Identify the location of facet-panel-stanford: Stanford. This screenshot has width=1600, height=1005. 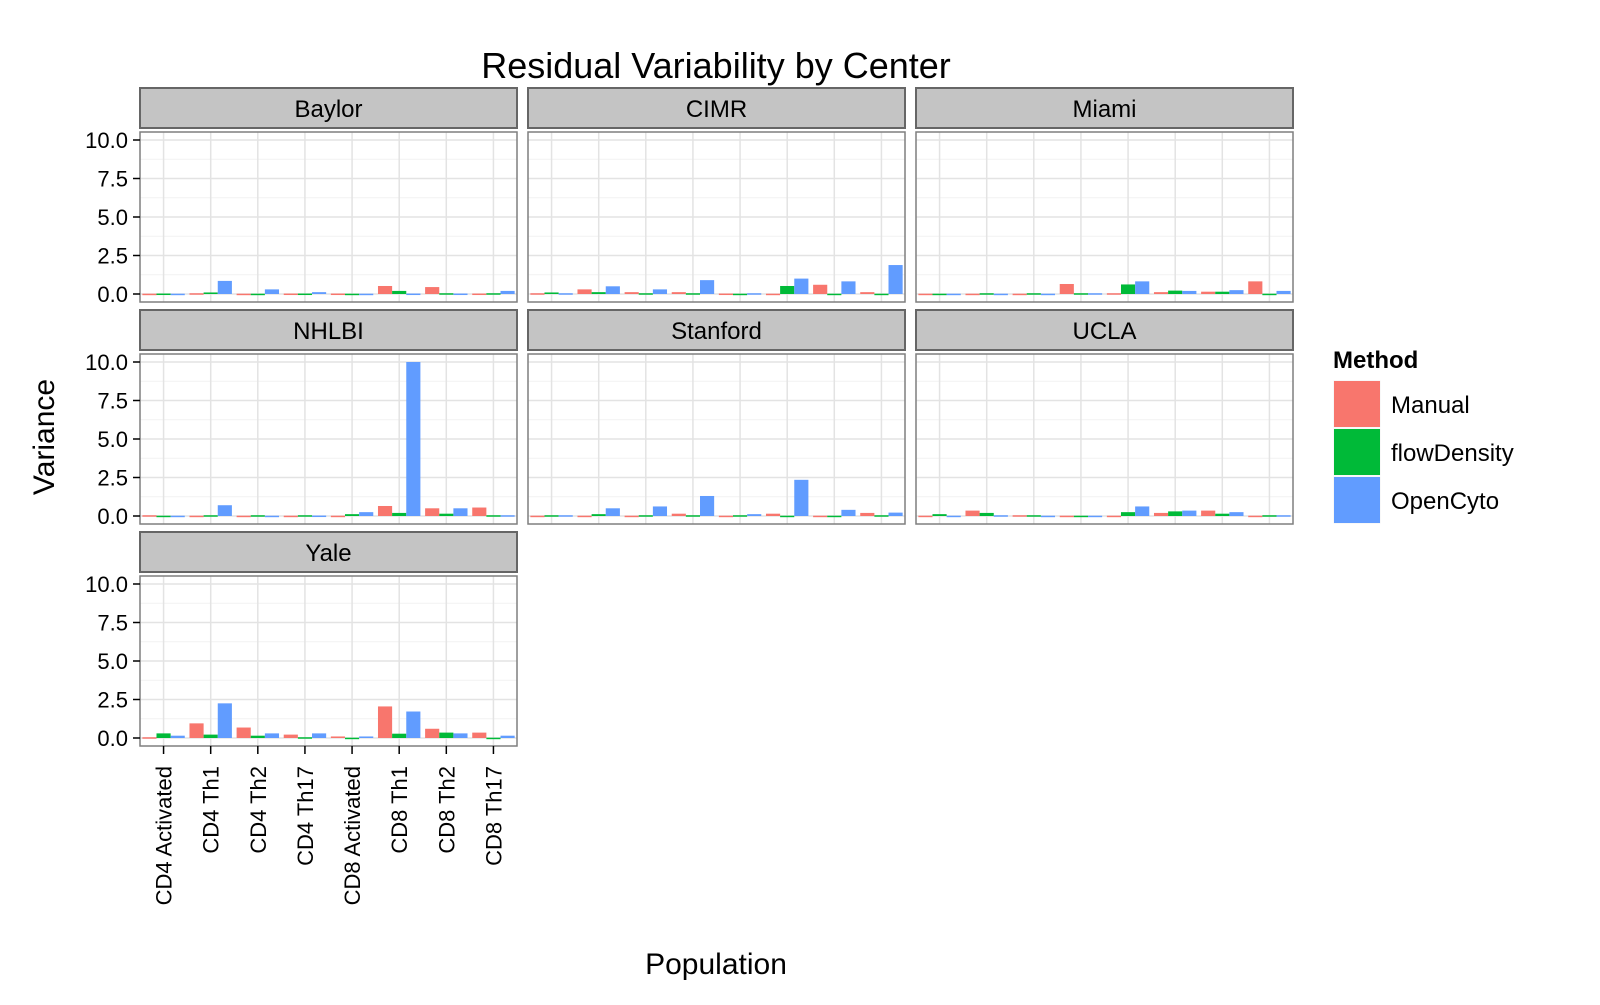
(716, 417).